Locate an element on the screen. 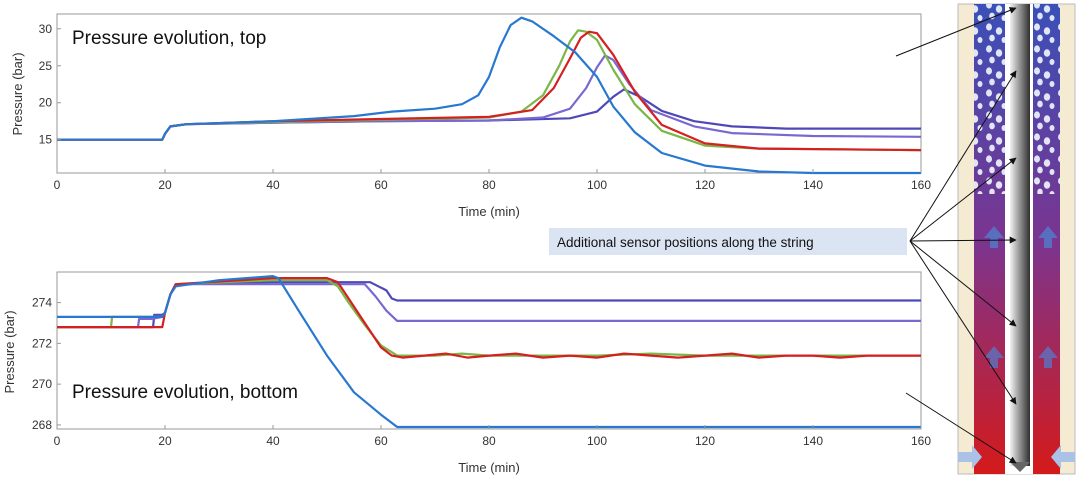  top-sensor-arrow is located at coordinates (956, 32).